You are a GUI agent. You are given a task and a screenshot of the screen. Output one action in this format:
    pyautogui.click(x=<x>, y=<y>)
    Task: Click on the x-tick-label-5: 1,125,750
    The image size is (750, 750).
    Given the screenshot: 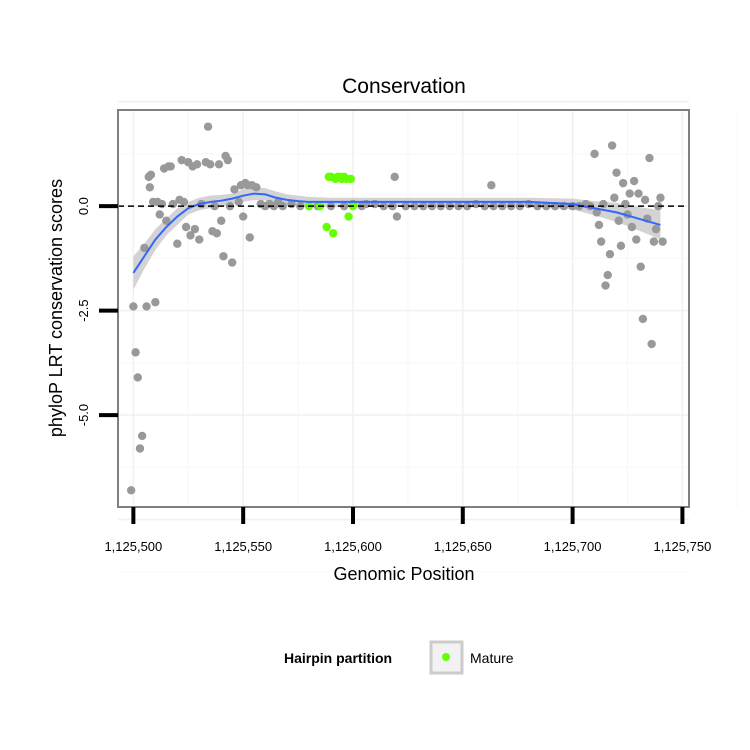 What is the action you would take?
    pyautogui.click(x=682, y=546)
    